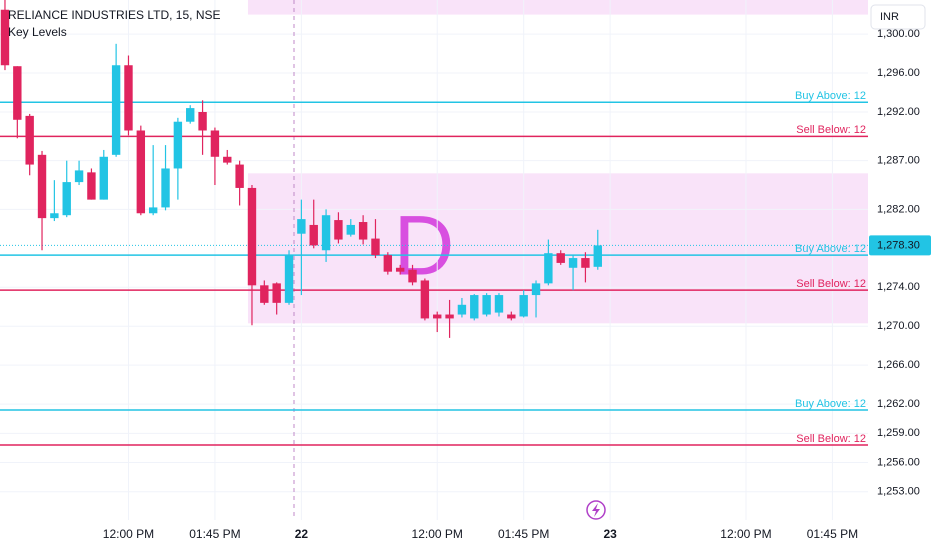 The height and width of the screenshot is (550, 932). I want to click on y-tick-label: 1,287.00, so click(898, 161).